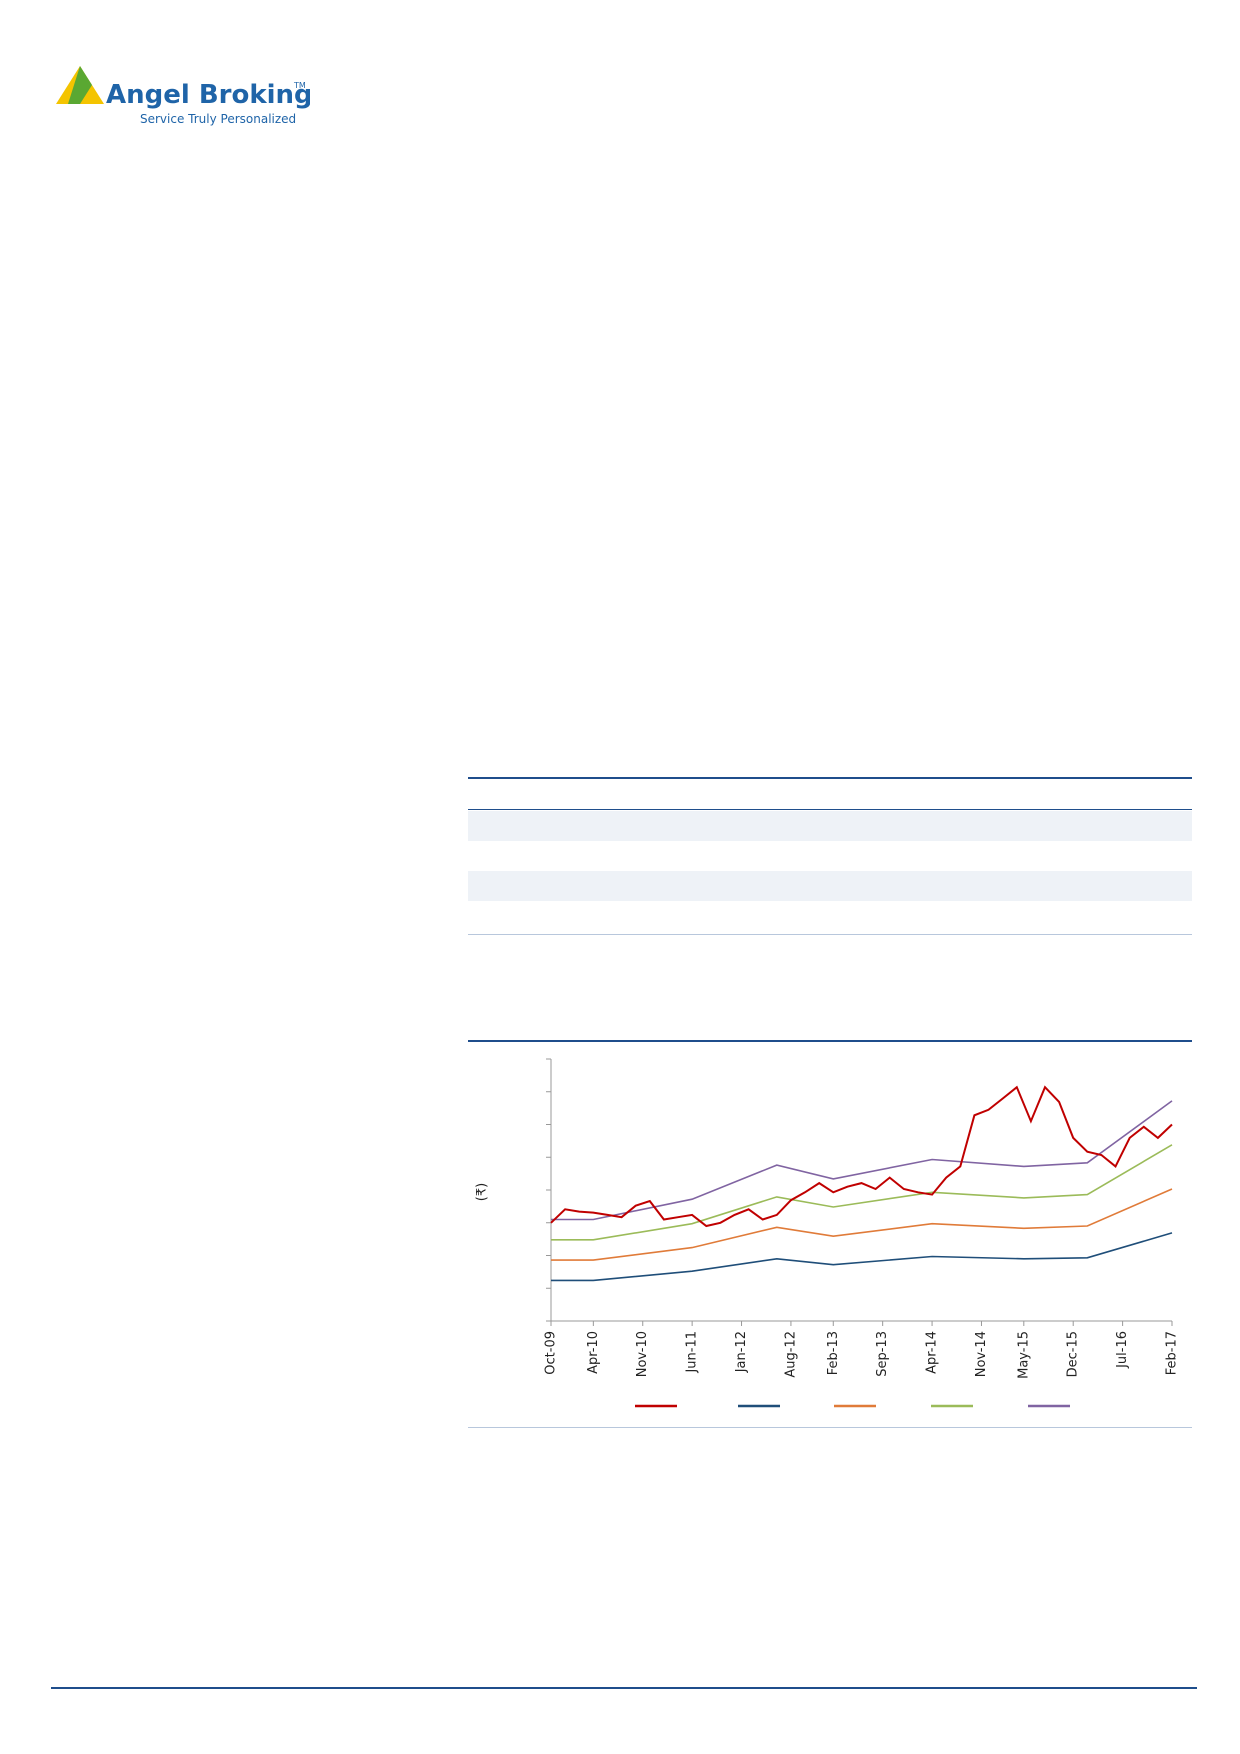 This screenshot has height=1754, width=1240. Describe the element at coordinates (624, 1688) in the screenshot. I see `footer-rule` at that location.